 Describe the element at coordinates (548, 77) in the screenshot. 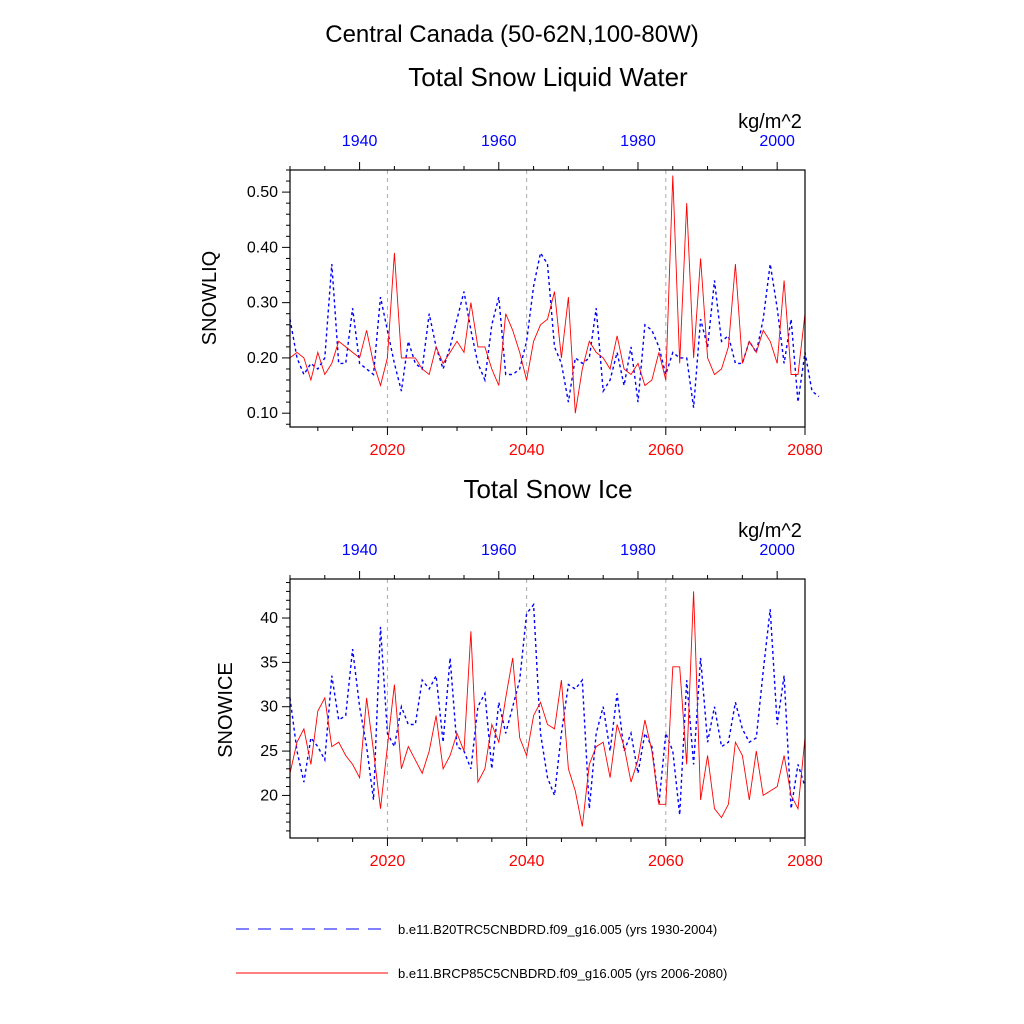

I see `panel-title: Total Snow Liquid Water` at that location.